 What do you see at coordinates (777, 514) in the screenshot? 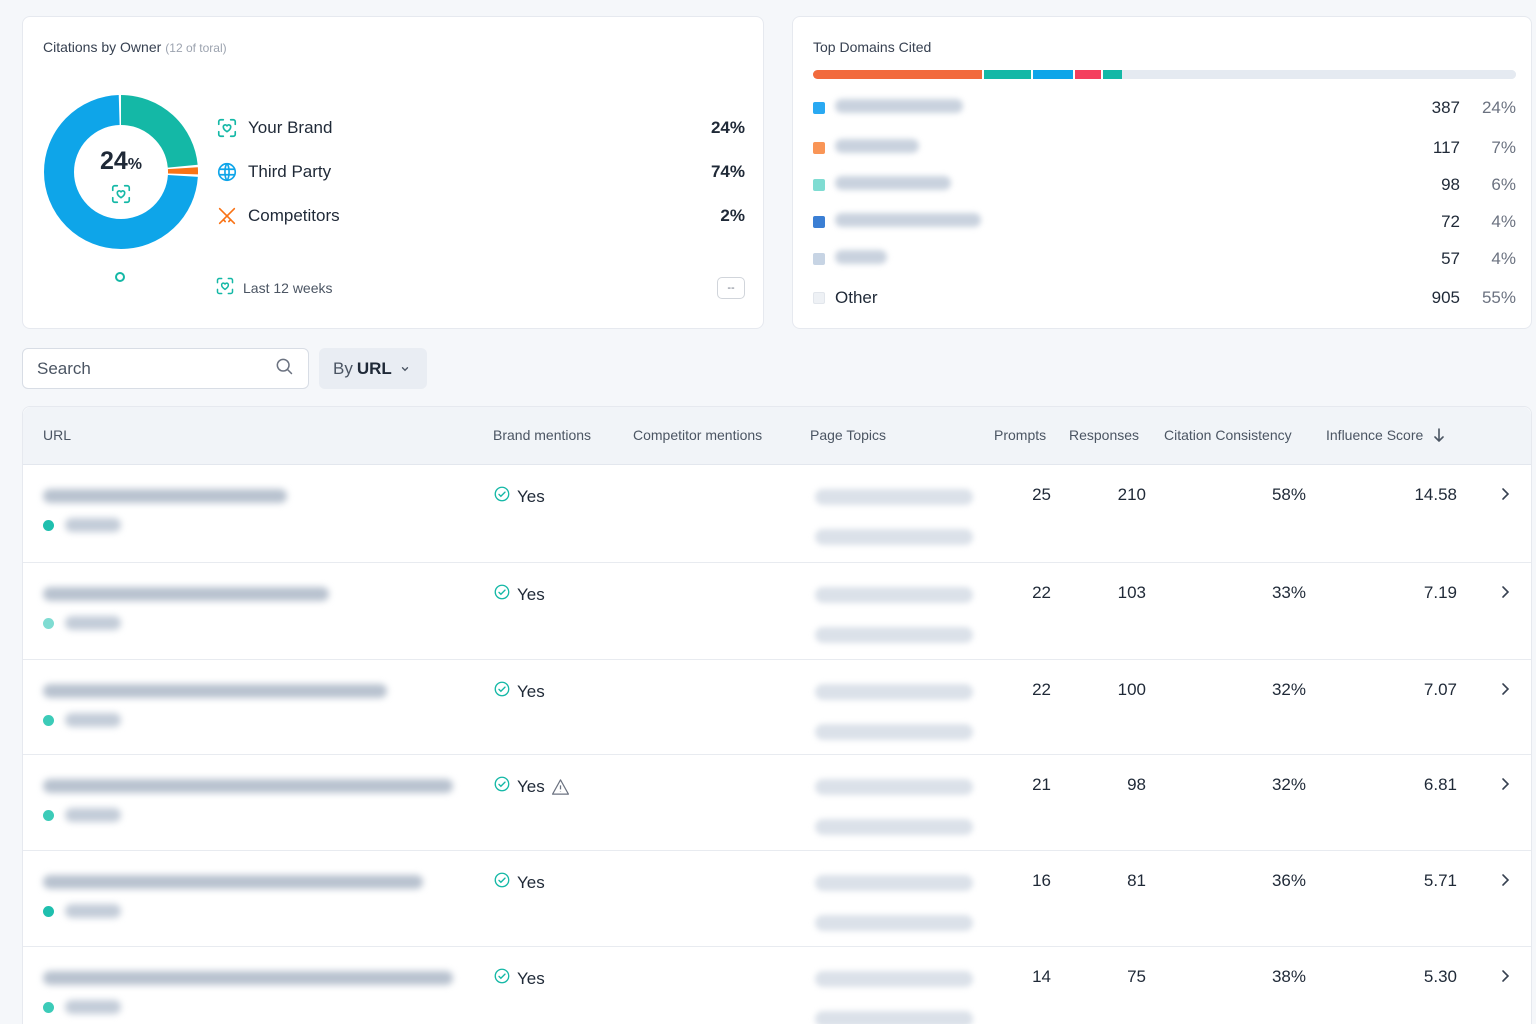
I see `table-row: Yes 25 210 58% 14.58` at bounding box center [777, 514].